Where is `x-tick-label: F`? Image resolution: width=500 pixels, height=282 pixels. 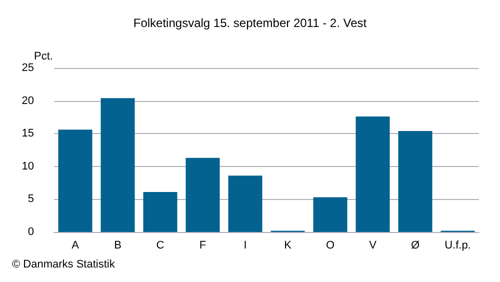 x-tick-label: F is located at coordinates (202, 246).